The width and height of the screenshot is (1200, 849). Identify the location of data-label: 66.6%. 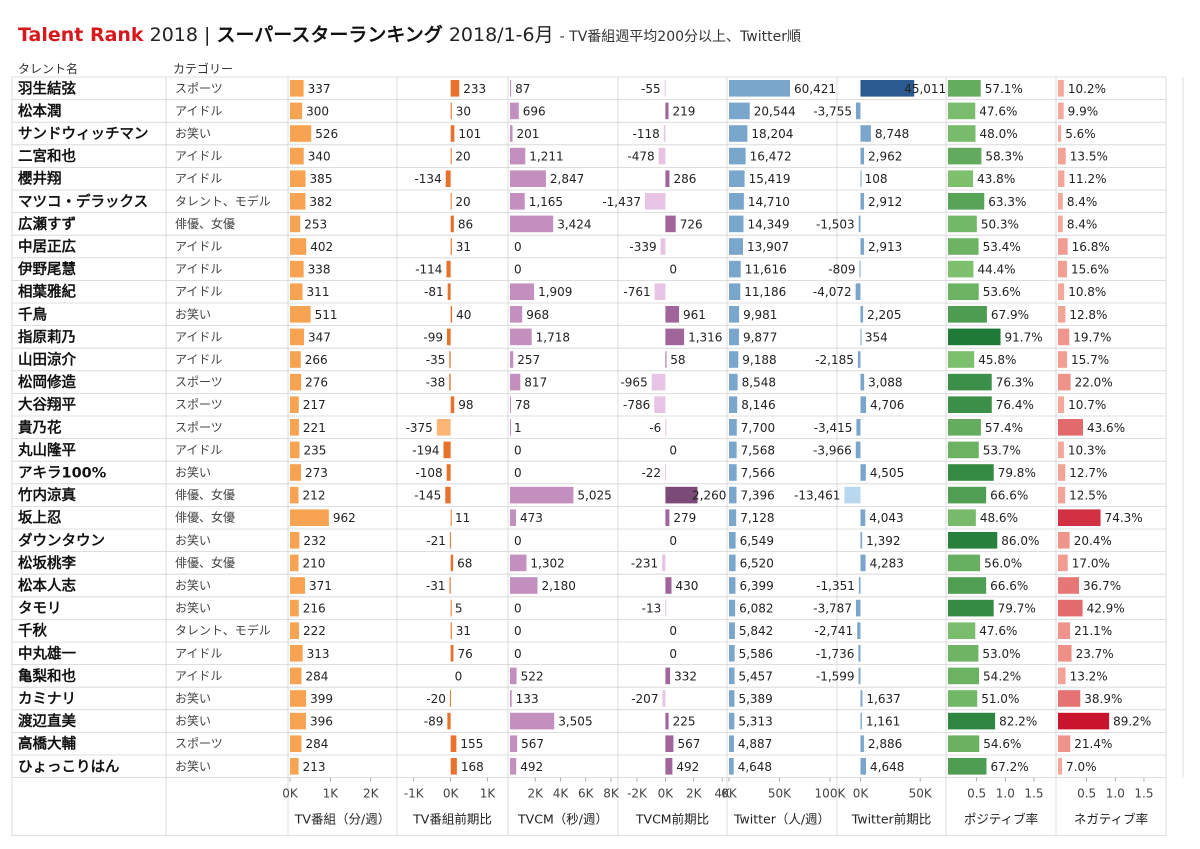
(1009, 586).